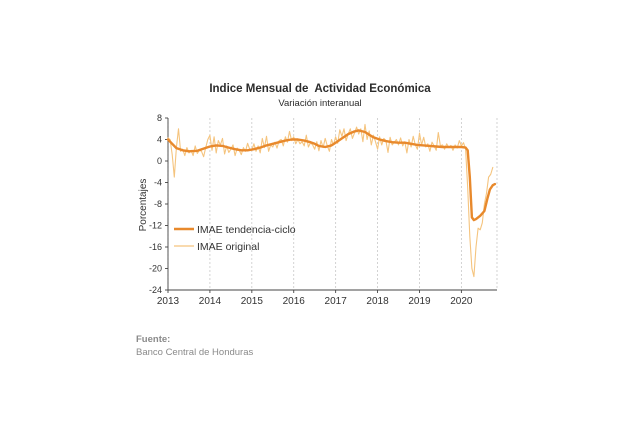 This screenshot has width=640, height=424. What do you see at coordinates (252, 301) in the screenshot?
I see `x-tick-label: 2015` at bounding box center [252, 301].